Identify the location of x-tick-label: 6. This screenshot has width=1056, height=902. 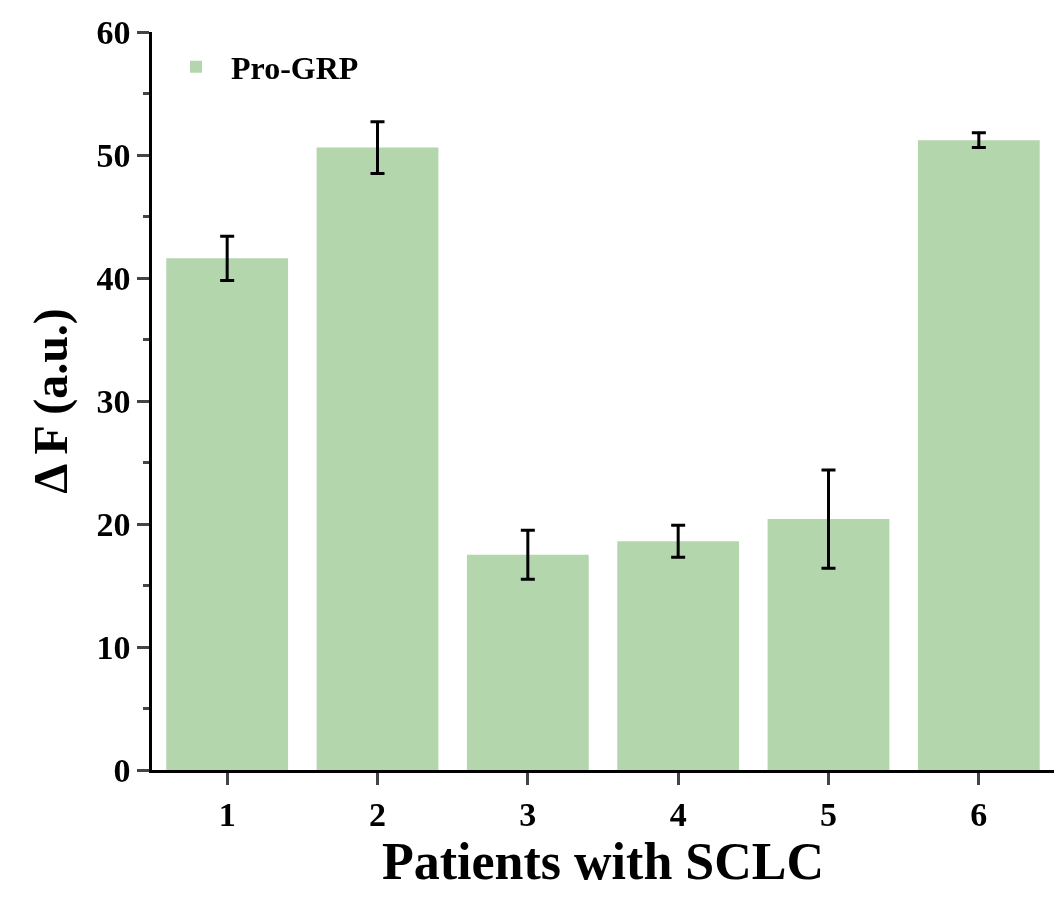
(979, 814).